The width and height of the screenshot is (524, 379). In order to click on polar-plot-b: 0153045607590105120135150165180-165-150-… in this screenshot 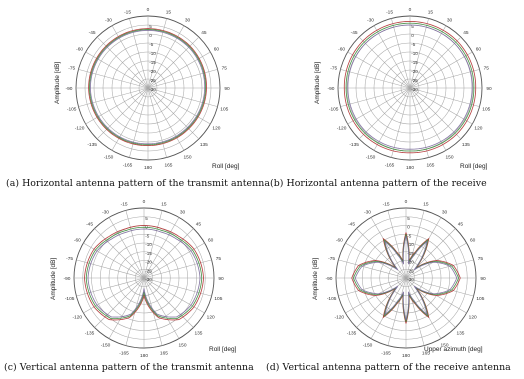, I will do `click(410, 89)`.